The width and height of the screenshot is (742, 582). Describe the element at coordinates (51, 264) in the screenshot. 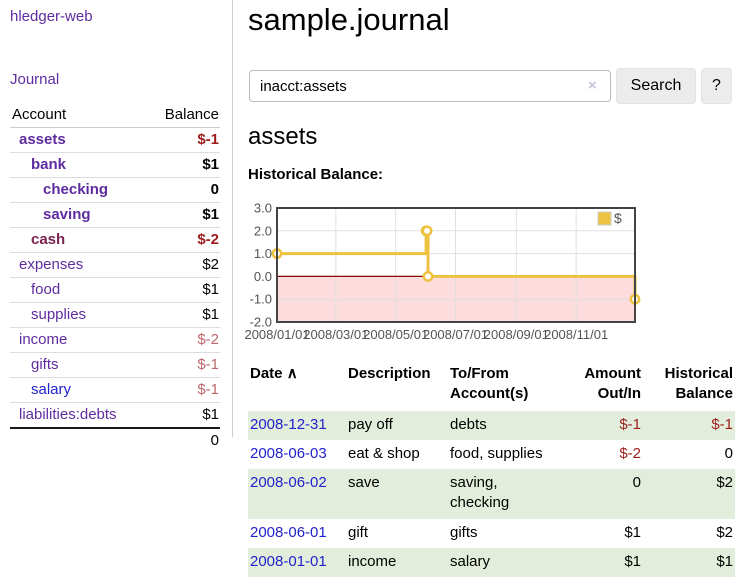

I see `account-link-expenses: expenses` at that location.